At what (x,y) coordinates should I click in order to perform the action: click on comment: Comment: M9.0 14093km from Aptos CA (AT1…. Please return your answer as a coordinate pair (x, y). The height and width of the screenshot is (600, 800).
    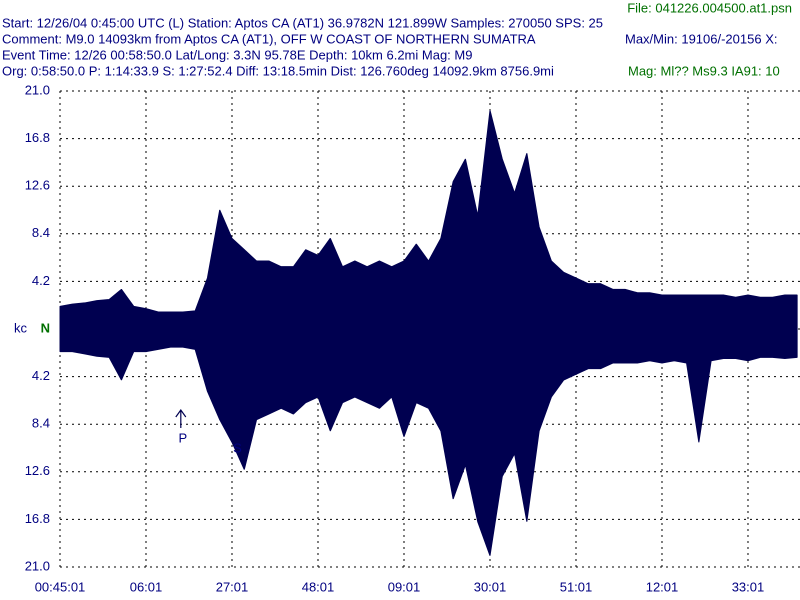
    Looking at the image, I should click on (269, 38).